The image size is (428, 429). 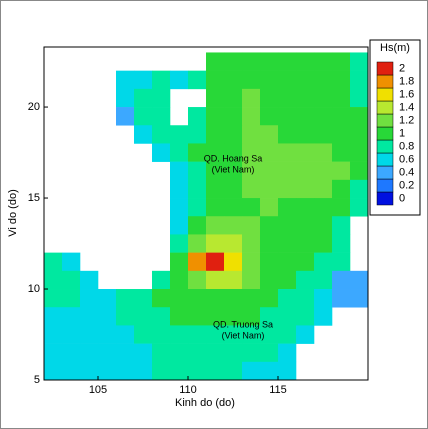 I want to click on annotation: (Viet Nam), so click(x=233, y=169).